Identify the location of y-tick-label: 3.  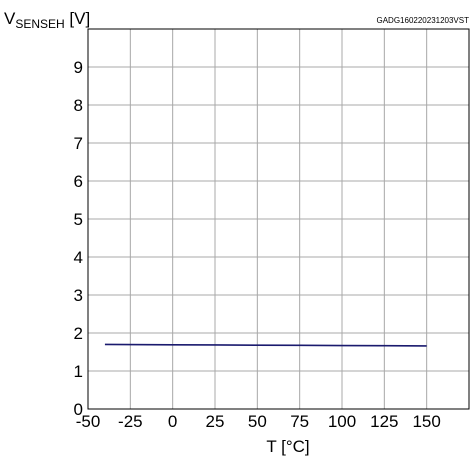
(78, 295).